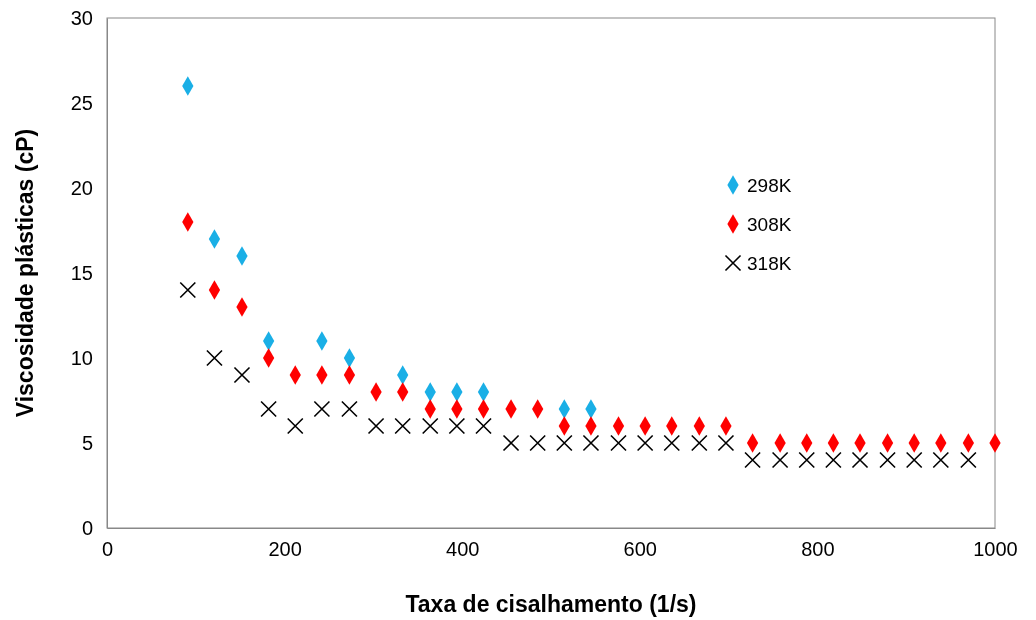  I want to click on y-tick-label: 10, so click(81, 357).